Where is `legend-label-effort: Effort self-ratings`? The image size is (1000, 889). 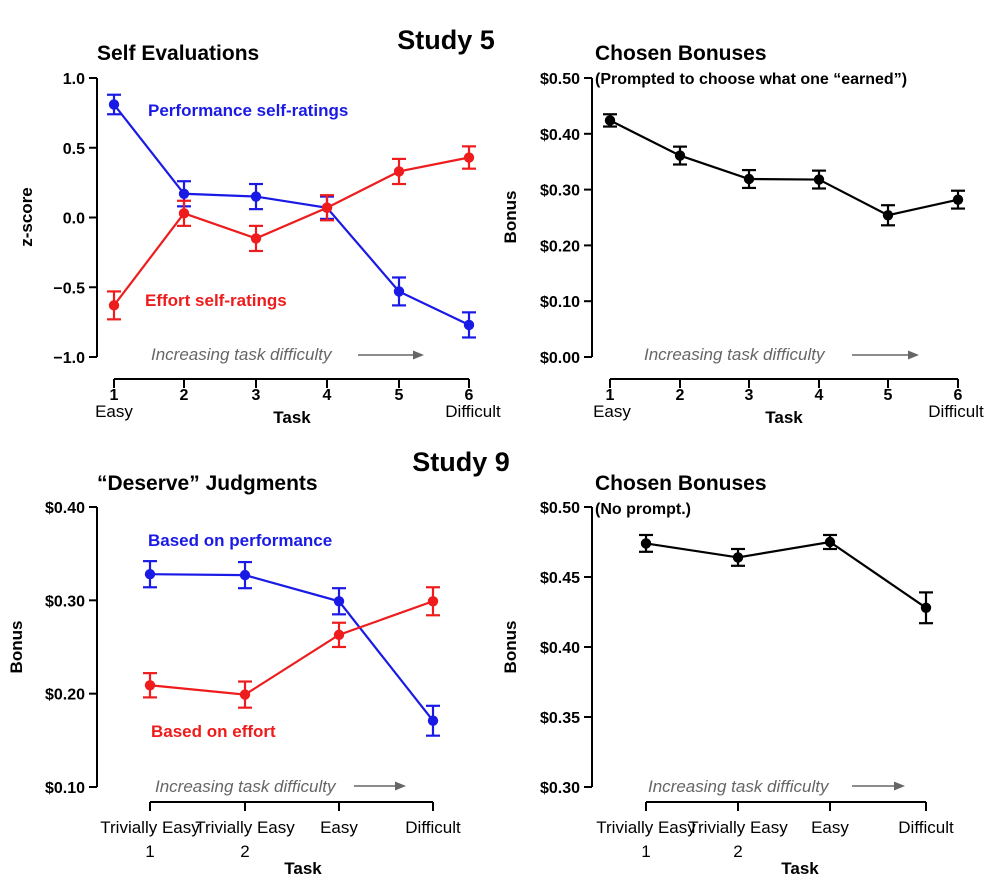 legend-label-effort: Effort self-ratings is located at coordinates (216, 300).